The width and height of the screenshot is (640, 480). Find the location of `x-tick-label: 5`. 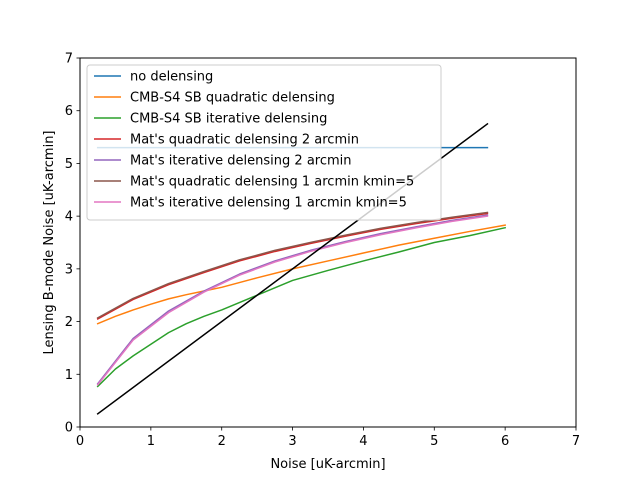

x-tick-label: 5 is located at coordinates (434, 441).